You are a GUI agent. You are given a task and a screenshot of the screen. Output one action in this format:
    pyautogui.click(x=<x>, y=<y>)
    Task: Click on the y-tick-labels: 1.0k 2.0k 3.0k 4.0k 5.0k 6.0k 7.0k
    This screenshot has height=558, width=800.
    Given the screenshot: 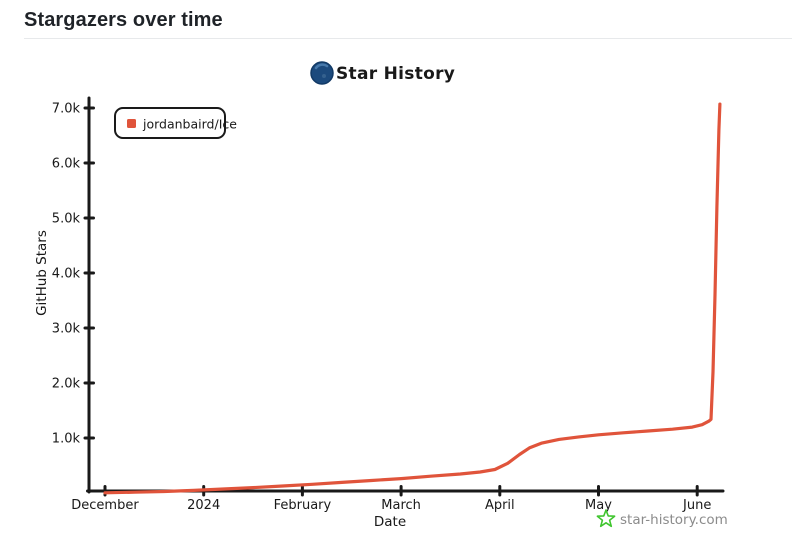 What is the action you would take?
    pyautogui.click(x=66, y=274)
    